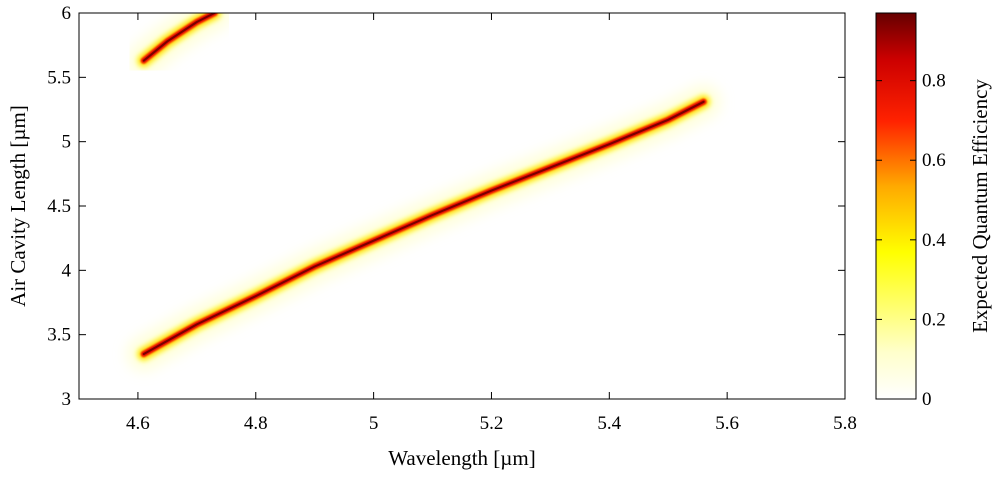  I want to click on y-tick-label: 5.5, so click(59, 77).